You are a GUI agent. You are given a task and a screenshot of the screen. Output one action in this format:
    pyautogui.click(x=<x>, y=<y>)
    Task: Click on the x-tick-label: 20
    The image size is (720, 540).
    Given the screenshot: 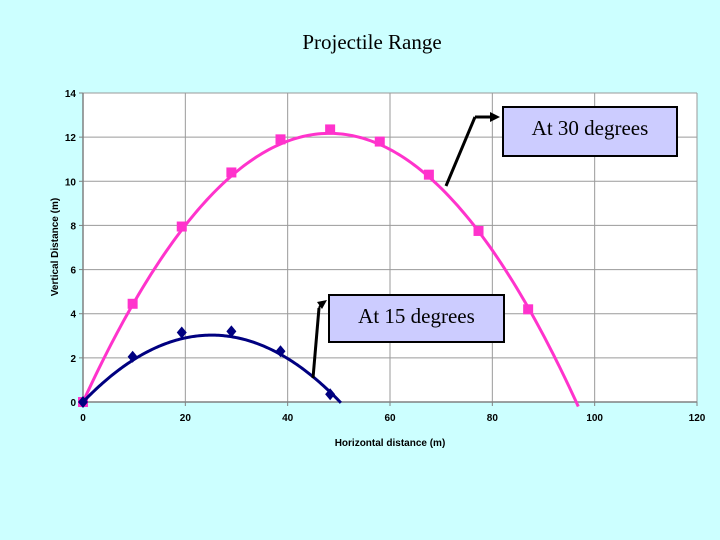 What is the action you would take?
    pyautogui.click(x=186, y=418)
    